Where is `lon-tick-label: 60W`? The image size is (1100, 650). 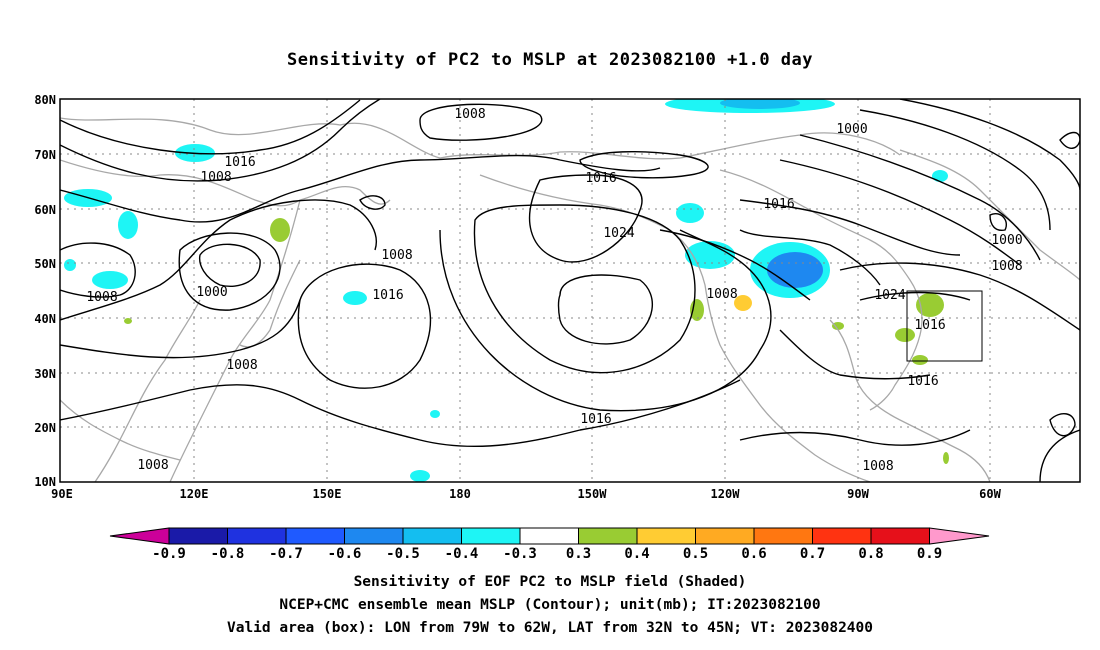 lon-tick-label: 60W is located at coordinates (990, 494).